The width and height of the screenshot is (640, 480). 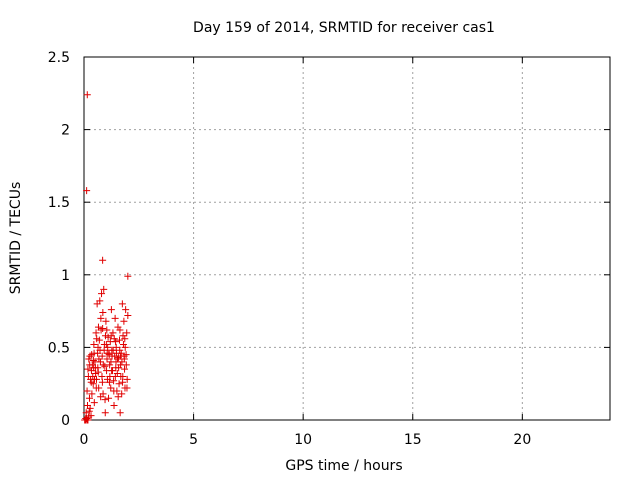 What do you see at coordinates (59, 348) in the screenshot?
I see `y-tick-label: 0.5` at bounding box center [59, 348].